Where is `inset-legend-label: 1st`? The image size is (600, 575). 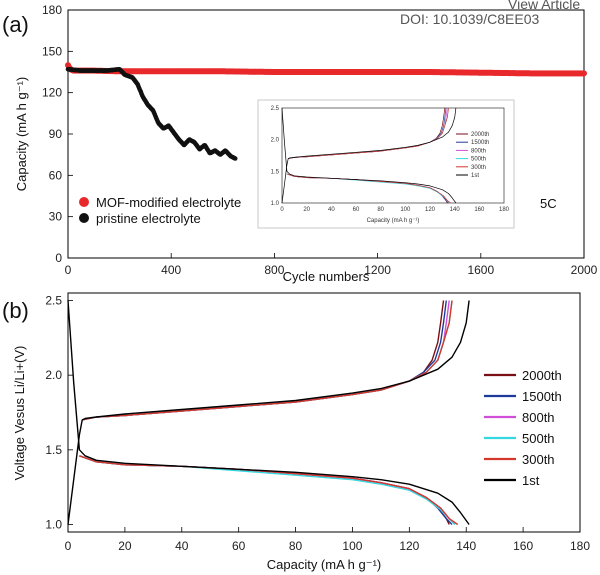 inset-legend-label: 1st is located at coordinates (475, 176).